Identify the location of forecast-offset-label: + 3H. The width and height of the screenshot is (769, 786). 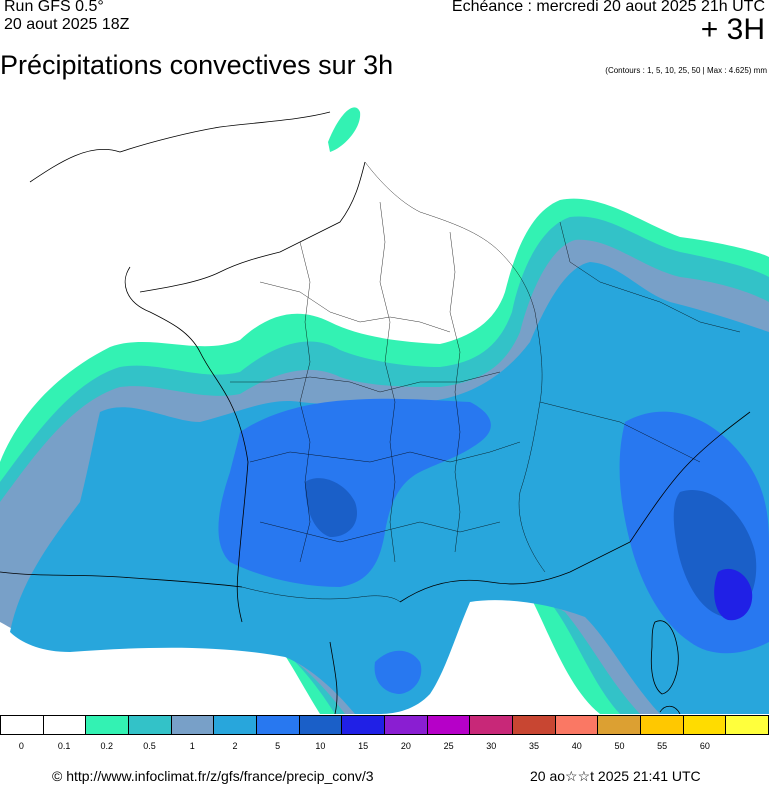
(732, 29).